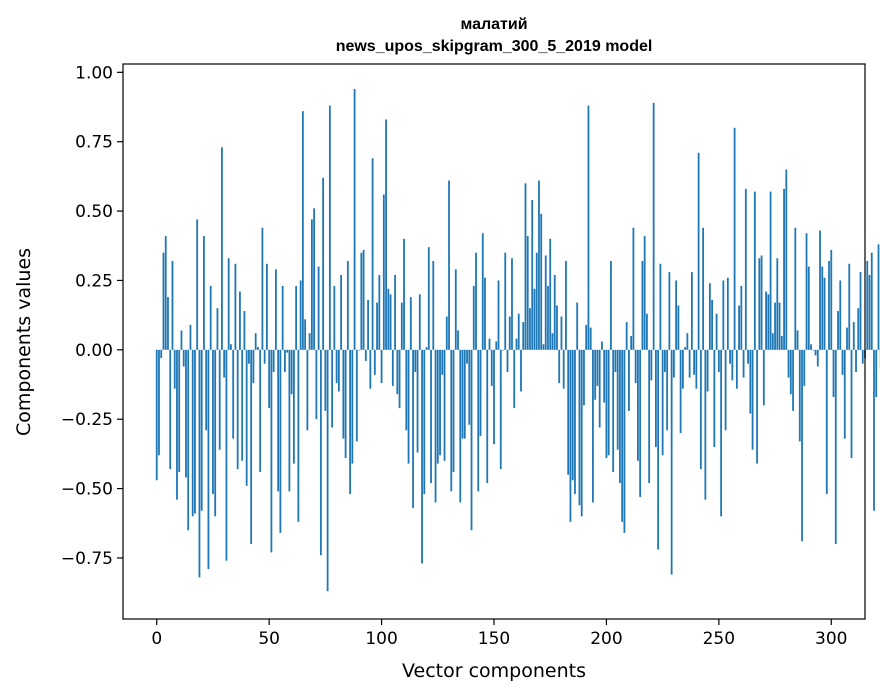 Image resolution: width=880 pixels, height=696 pixels. Describe the element at coordinates (92, 316) in the screenshot. I see `y-axis-ticks: 1.00 0.75 0.50 0.25 0.00 −0.25 −0.50 −0.75` at that location.